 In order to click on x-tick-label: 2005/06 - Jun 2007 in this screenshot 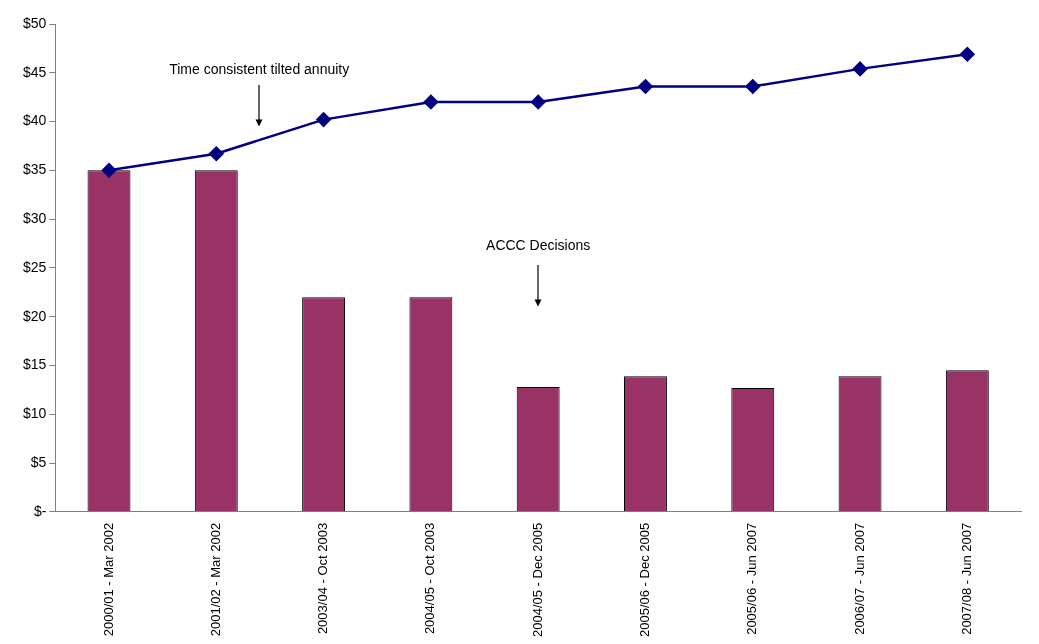, I will do `click(752, 578)`.